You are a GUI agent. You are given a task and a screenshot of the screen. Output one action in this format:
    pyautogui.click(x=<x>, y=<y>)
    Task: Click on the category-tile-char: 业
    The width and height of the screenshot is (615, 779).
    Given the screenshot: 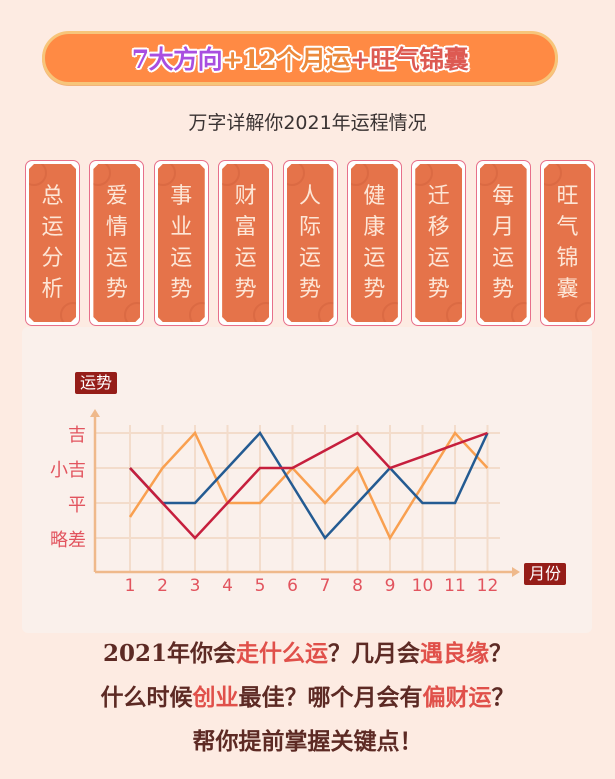 What is the action you would take?
    pyautogui.click(x=181, y=227)
    